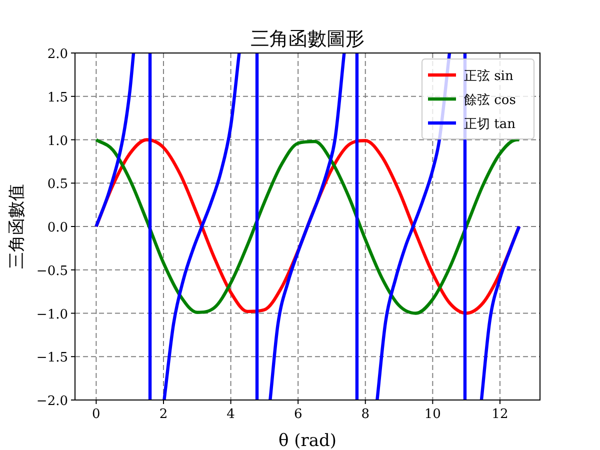 The height and width of the screenshot is (450, 600). What do you see at coordinates (57, 184) in the screenshot?
I see `y-tick-label: 0.5` at bounding box center [57, 184].